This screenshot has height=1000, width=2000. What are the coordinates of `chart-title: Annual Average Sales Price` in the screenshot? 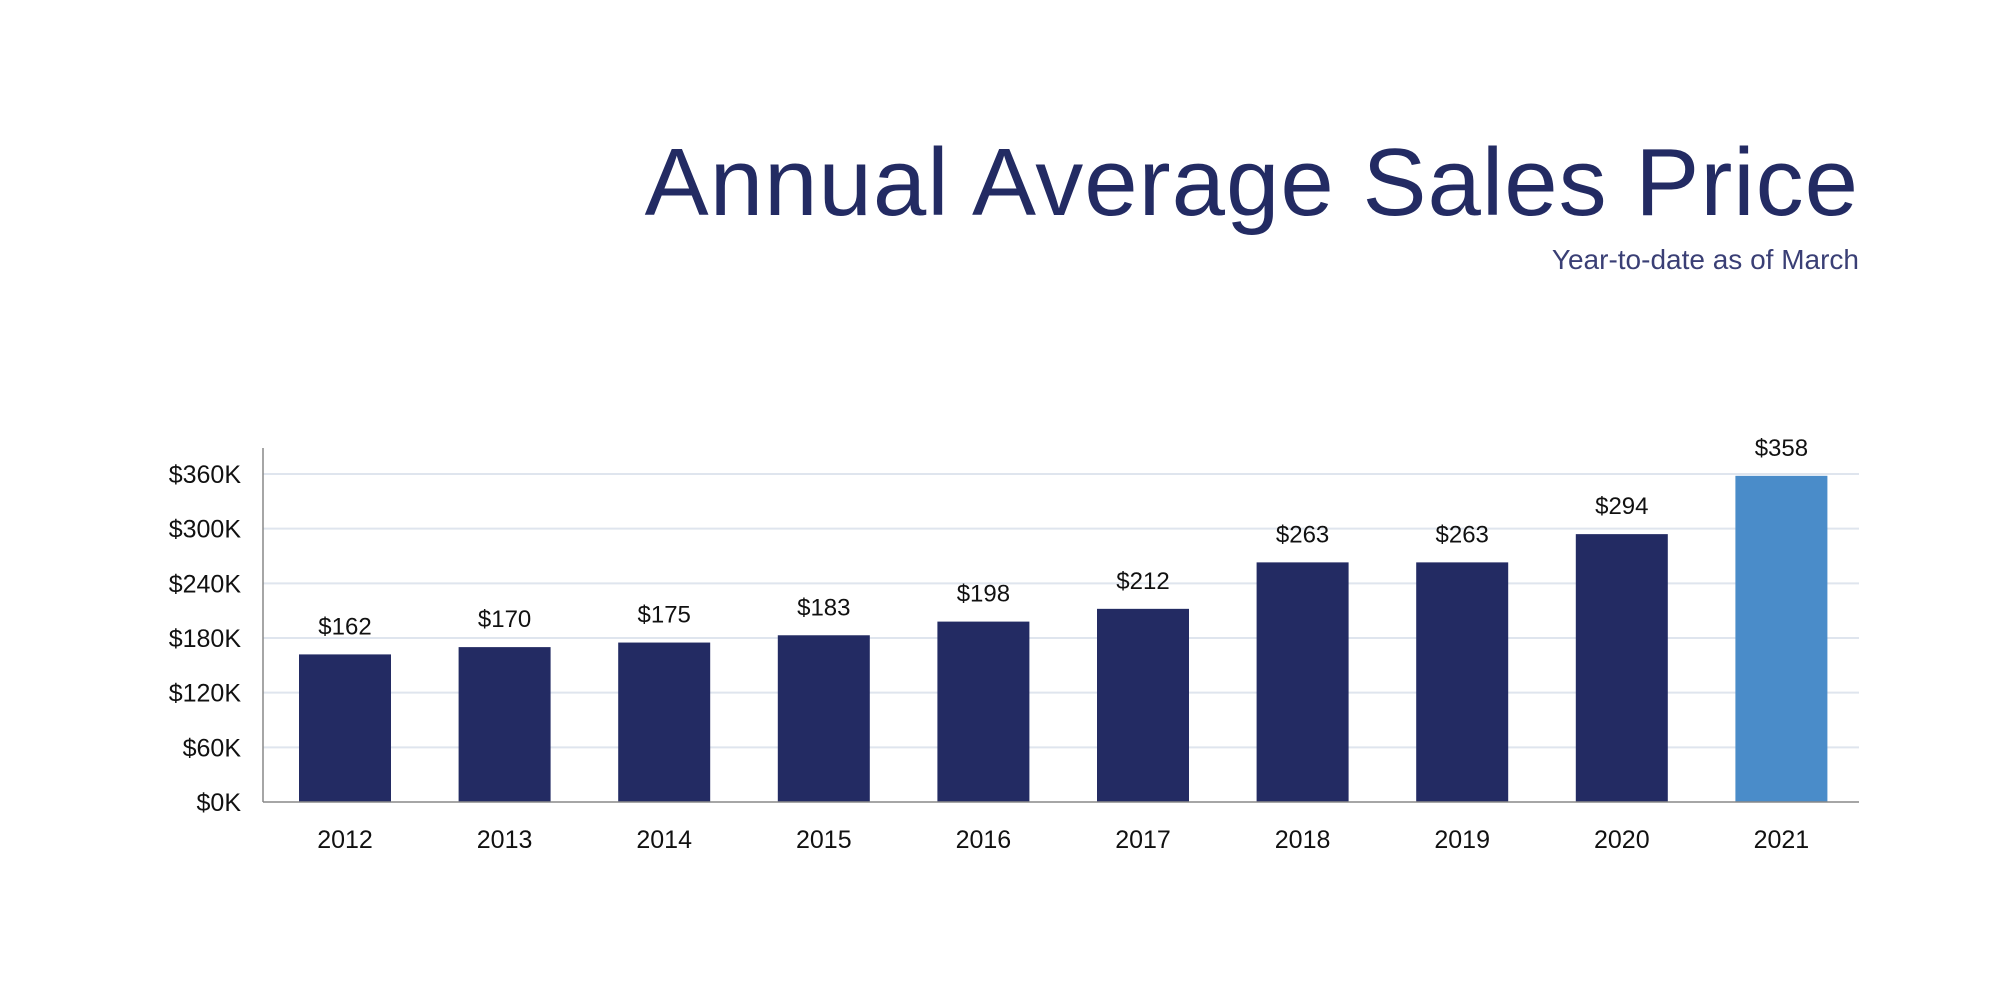 It's located at (1251, 182).